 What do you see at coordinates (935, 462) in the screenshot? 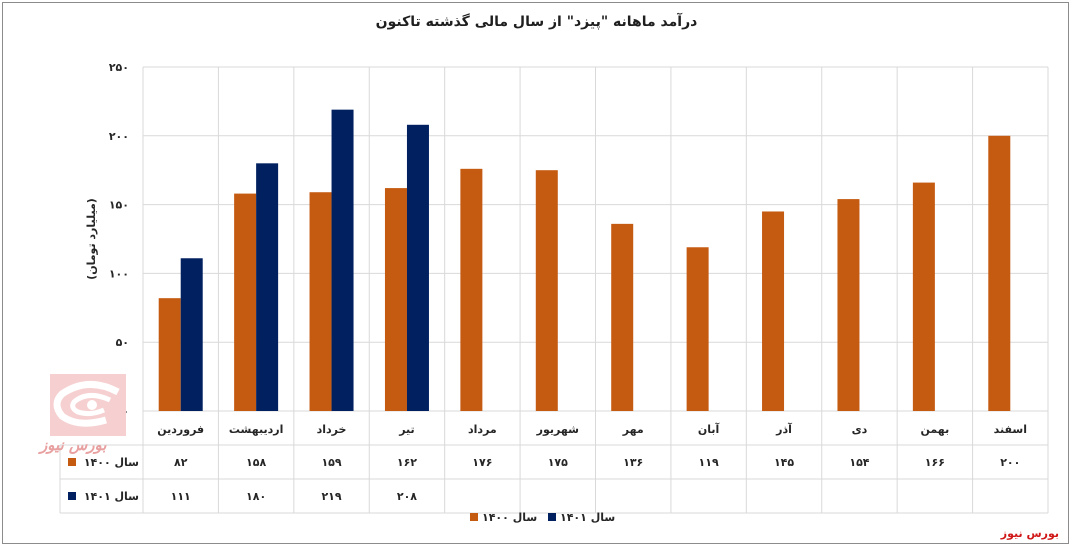
I see `table-cell-value: ۱۶۶` at bounding box center [935, 462].